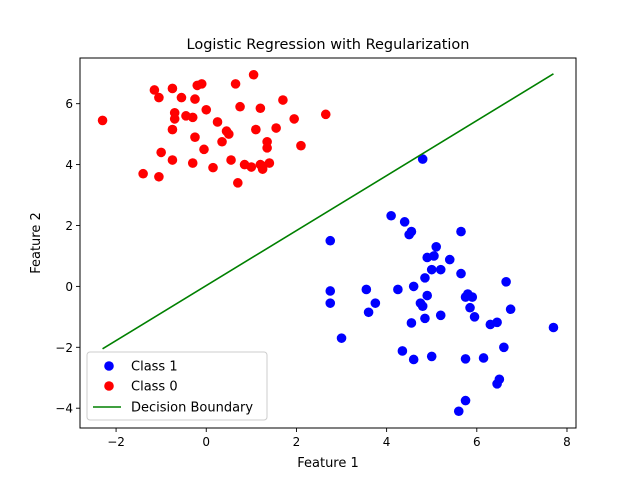  Describe the element at coordinates (477, 442) in the screenshot. I see `x-tick-label: 6` at that location.